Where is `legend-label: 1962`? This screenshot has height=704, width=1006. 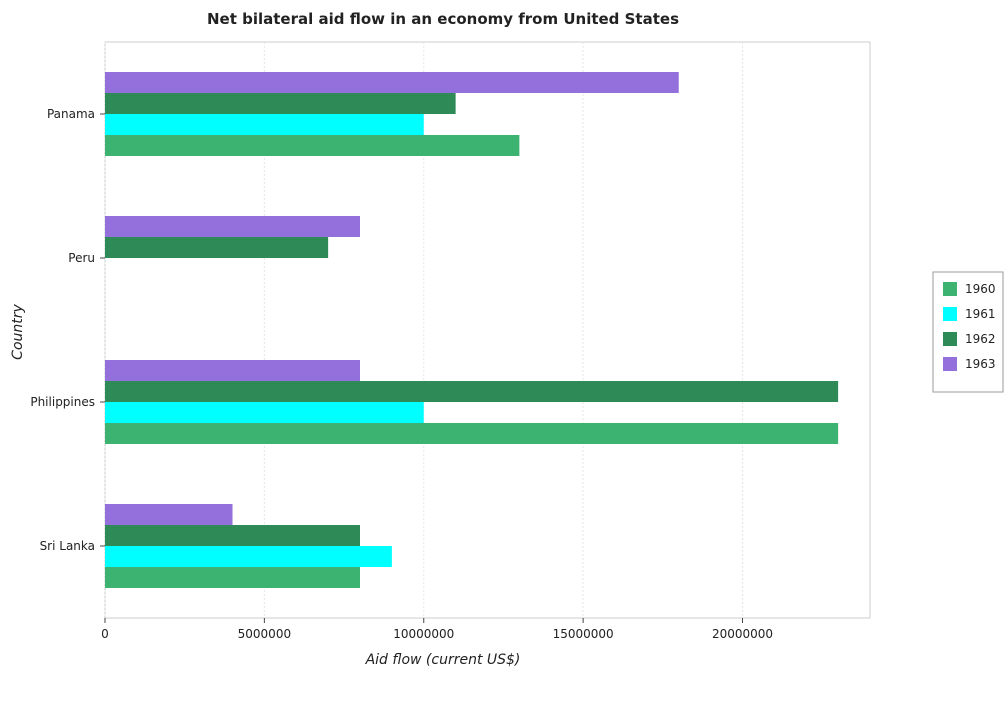 legend-label: 1962 is located at coordinates (980, 339).